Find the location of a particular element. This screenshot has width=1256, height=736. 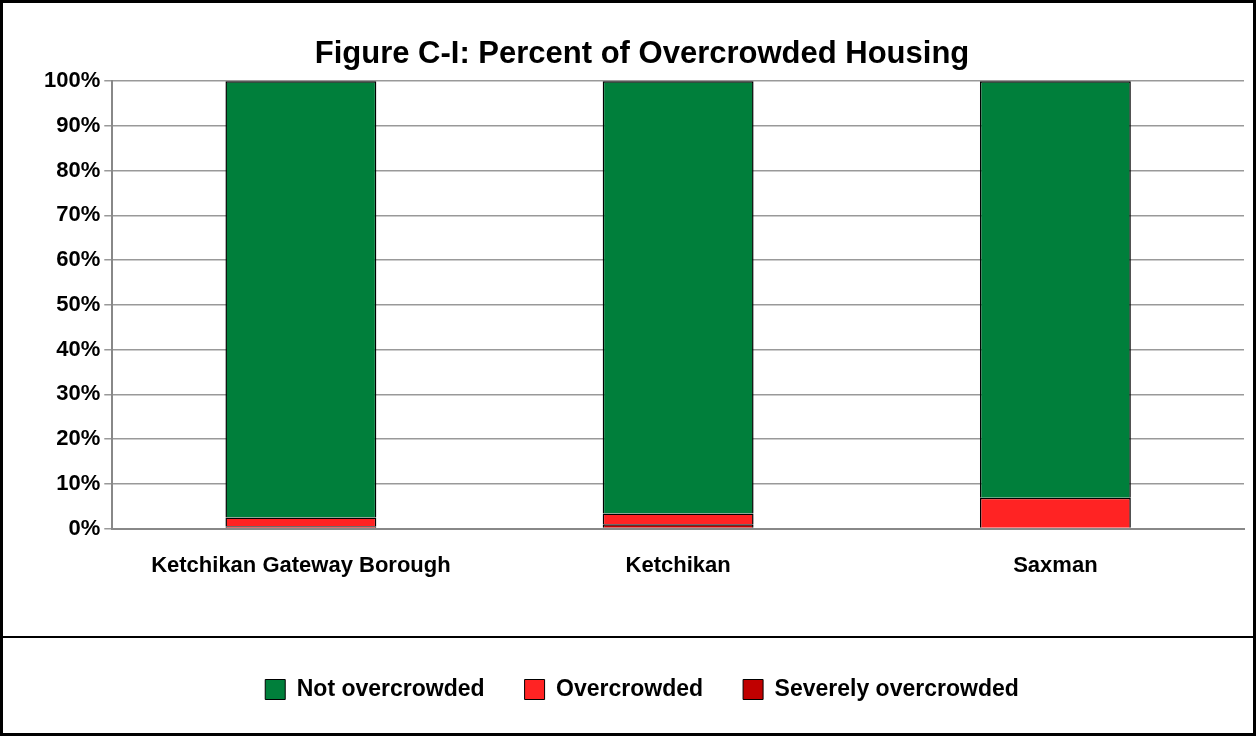

y-tick-label: 70% is located at coordinates (78, 214).